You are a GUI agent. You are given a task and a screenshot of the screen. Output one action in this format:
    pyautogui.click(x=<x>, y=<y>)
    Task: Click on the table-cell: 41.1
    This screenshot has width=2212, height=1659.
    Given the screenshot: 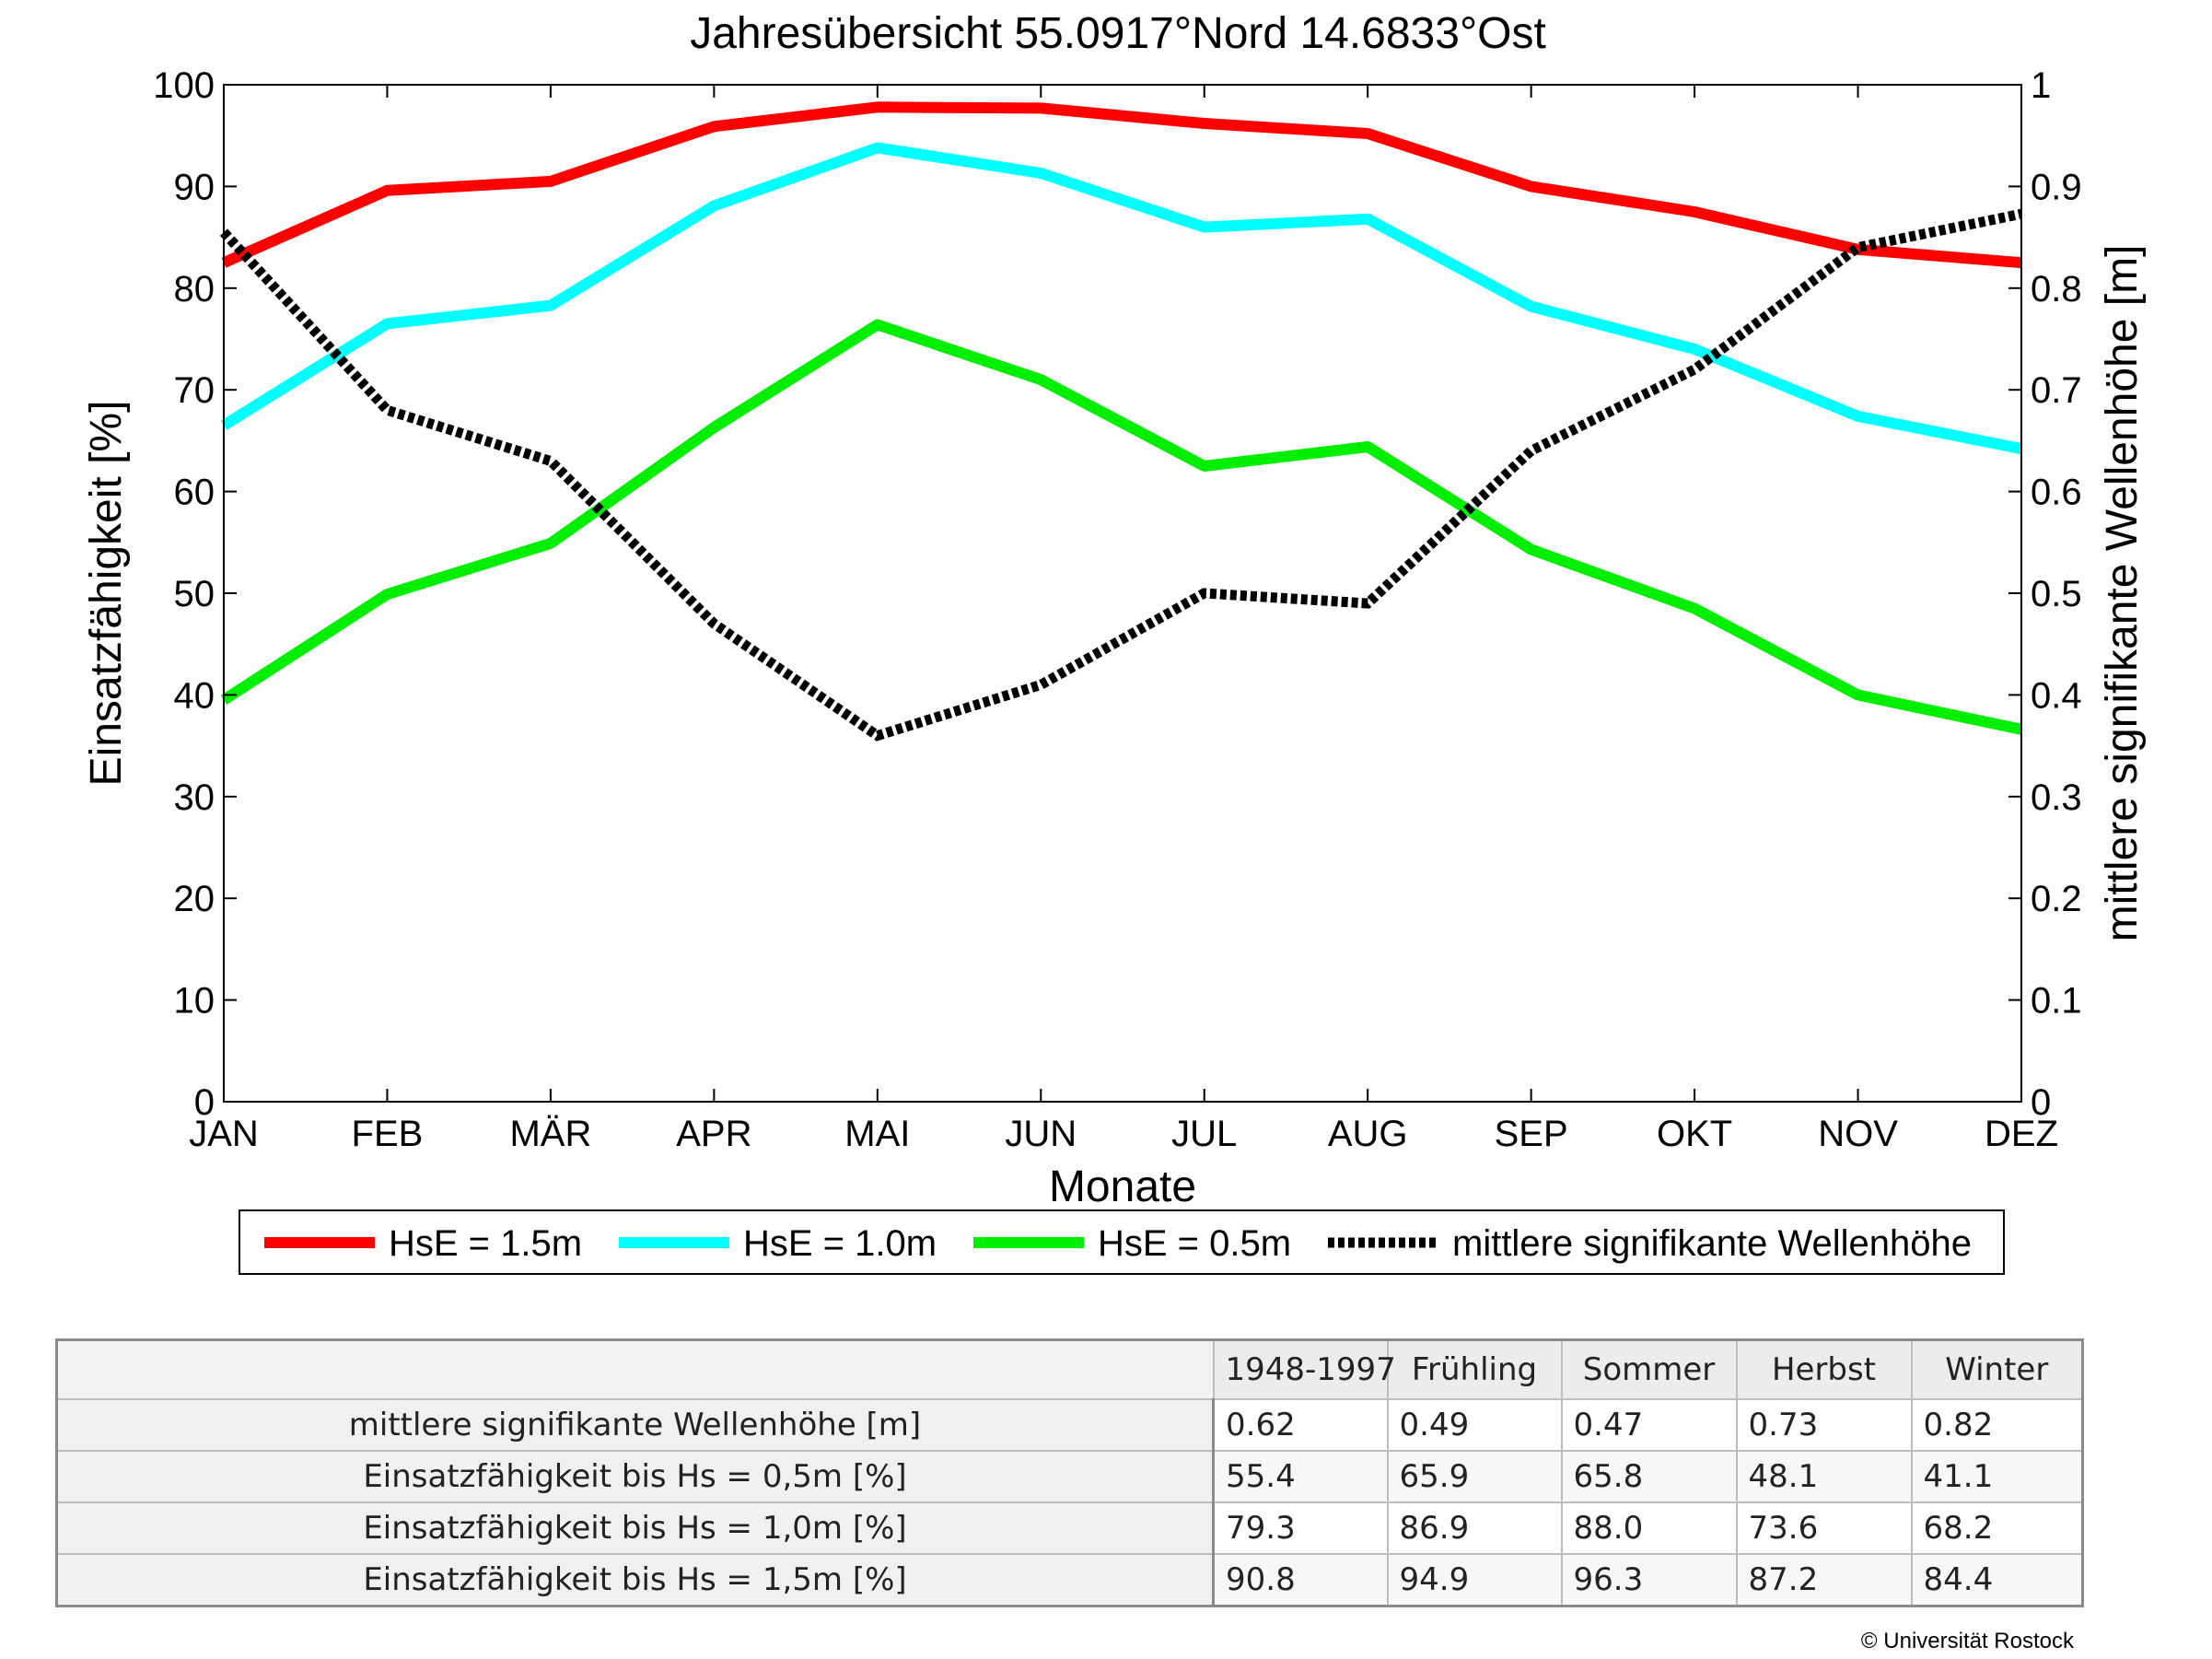 What is the action you would take?
    pyautogui.click(x=1997, y=1476)
    